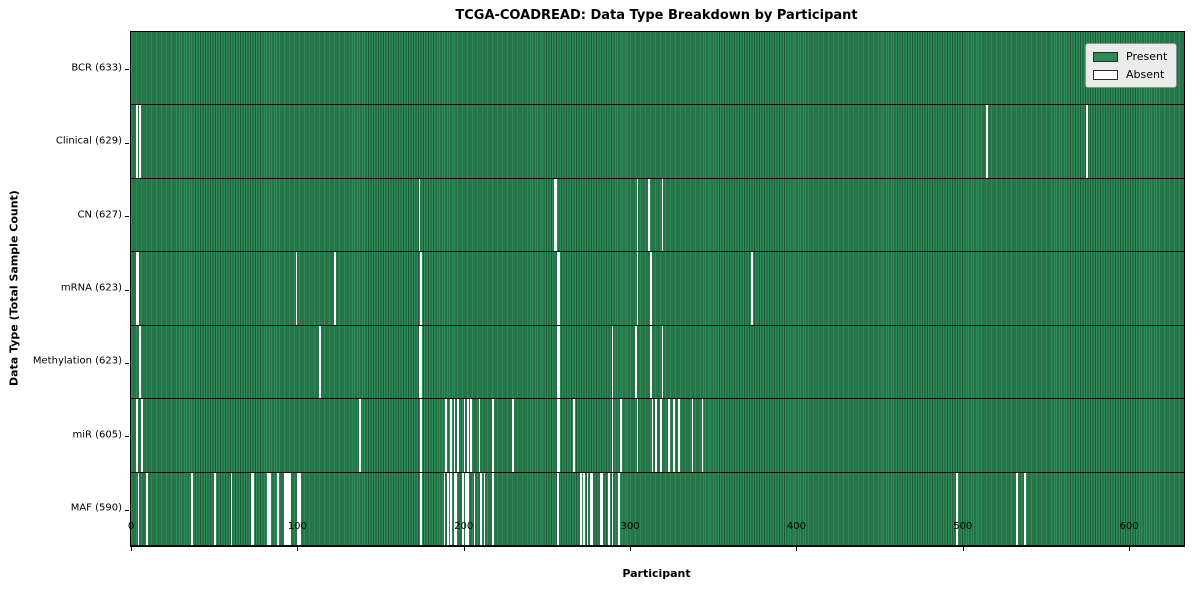 The height and width of the screenshot is (600, 1200). I want to click on x-tick-label: 300, so click(630, 526).